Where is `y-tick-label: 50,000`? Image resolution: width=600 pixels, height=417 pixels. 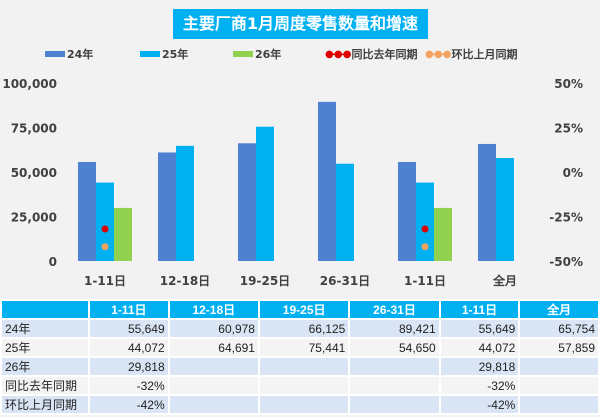 y-tick-label: 50,000 is located at coordinates (34, 173).